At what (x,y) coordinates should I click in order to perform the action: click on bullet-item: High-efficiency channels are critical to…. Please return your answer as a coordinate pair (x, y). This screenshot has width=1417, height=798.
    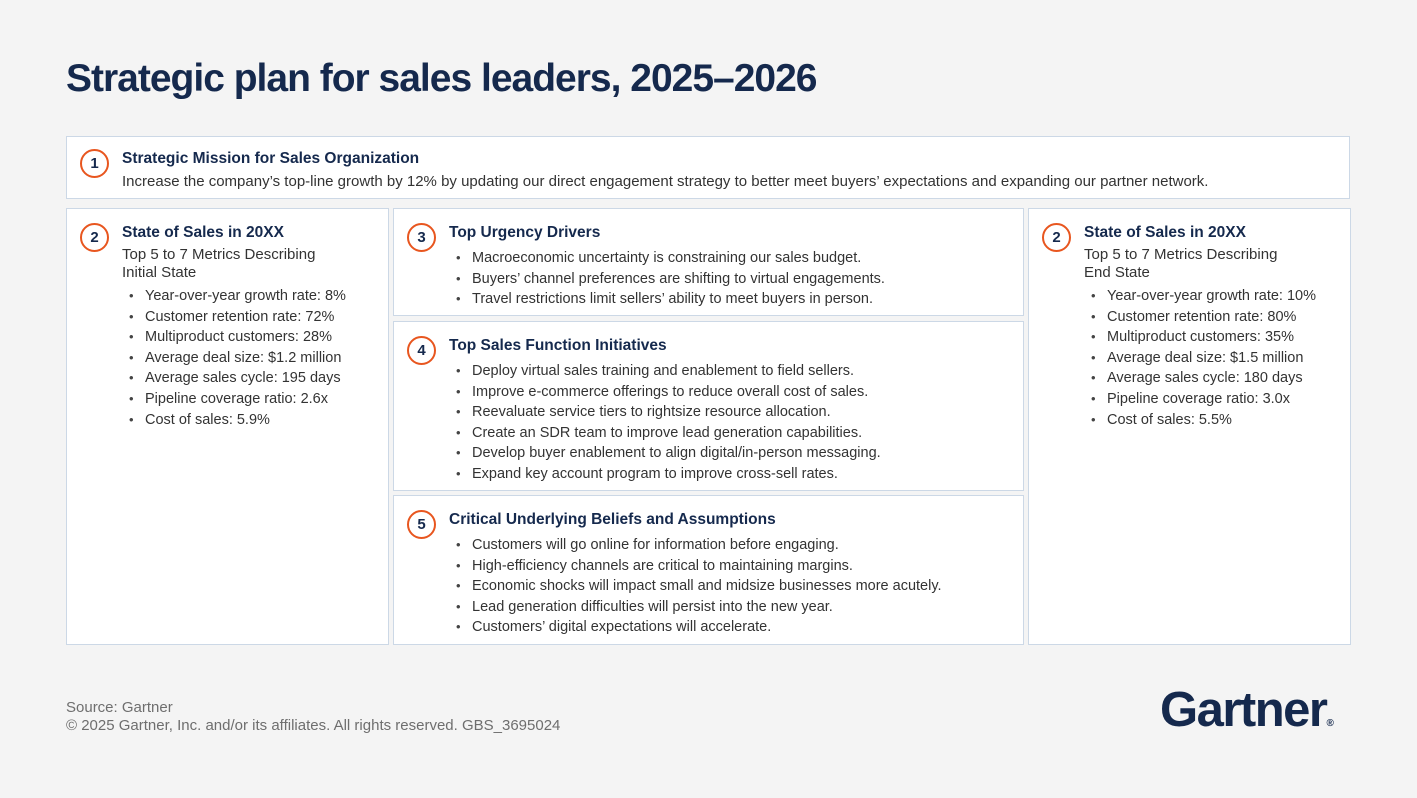
    Looking at the image, I should click on (695, 566).